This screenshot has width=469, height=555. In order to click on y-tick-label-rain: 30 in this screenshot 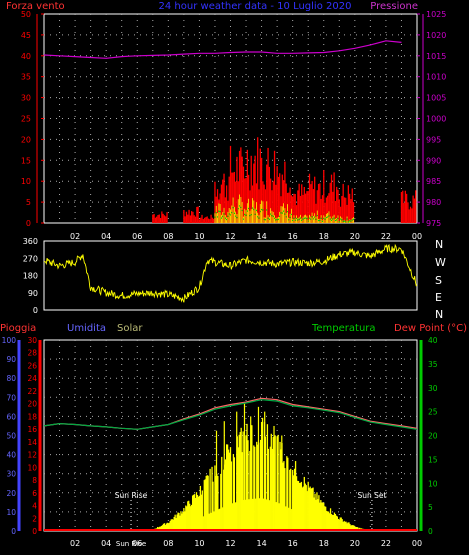, I will do `click(32, 340)`.